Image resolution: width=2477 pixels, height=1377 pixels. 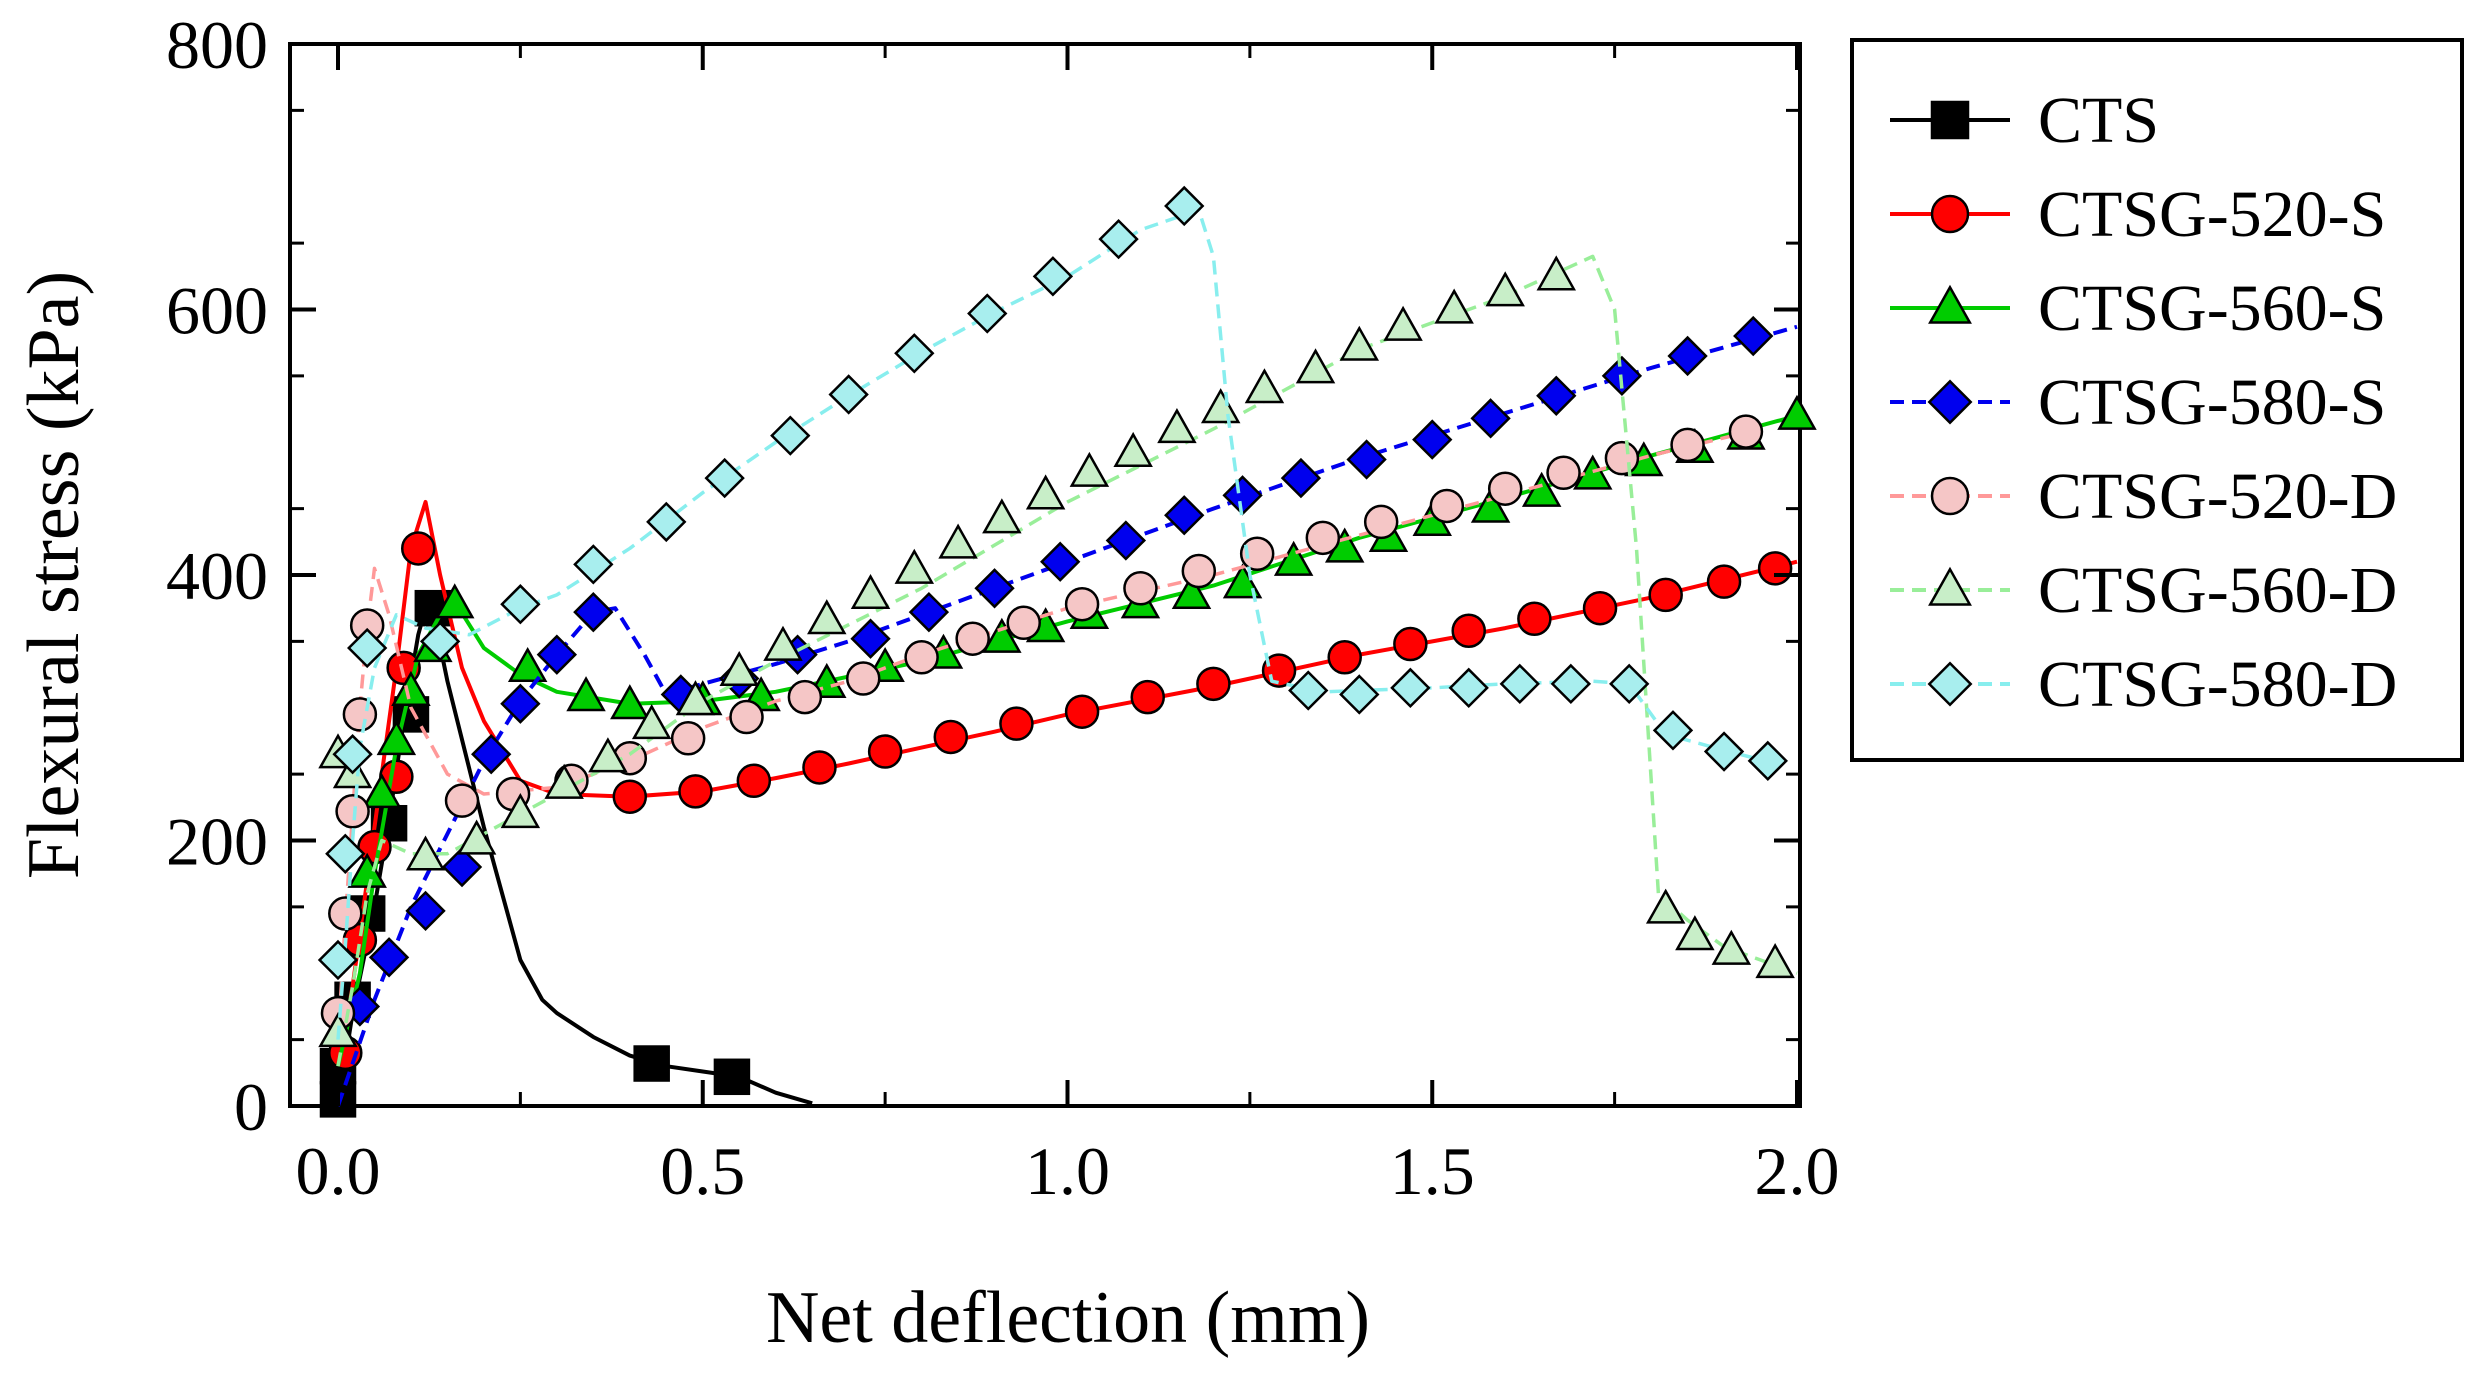 I want to click on legend-item: CTSG-560-S, so click(x=2138, y=308).